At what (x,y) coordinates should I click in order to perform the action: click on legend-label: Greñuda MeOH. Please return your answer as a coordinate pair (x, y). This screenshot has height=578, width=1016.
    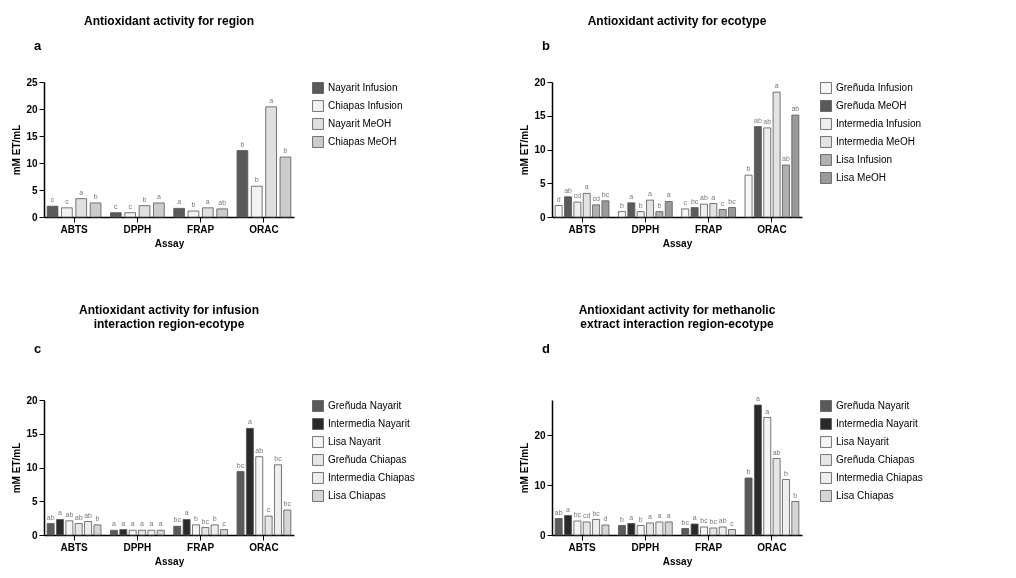
    Looking at the image, I should click on (871, 105).